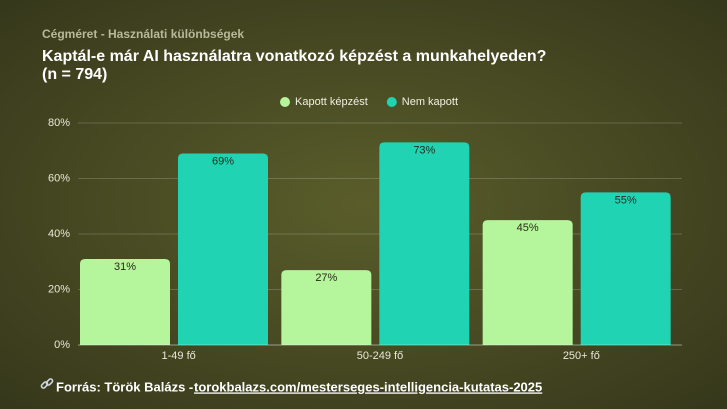 This screenshot has height=409, width=727. I want to click on legend-label: Kapott képzést, so click(331, 102).